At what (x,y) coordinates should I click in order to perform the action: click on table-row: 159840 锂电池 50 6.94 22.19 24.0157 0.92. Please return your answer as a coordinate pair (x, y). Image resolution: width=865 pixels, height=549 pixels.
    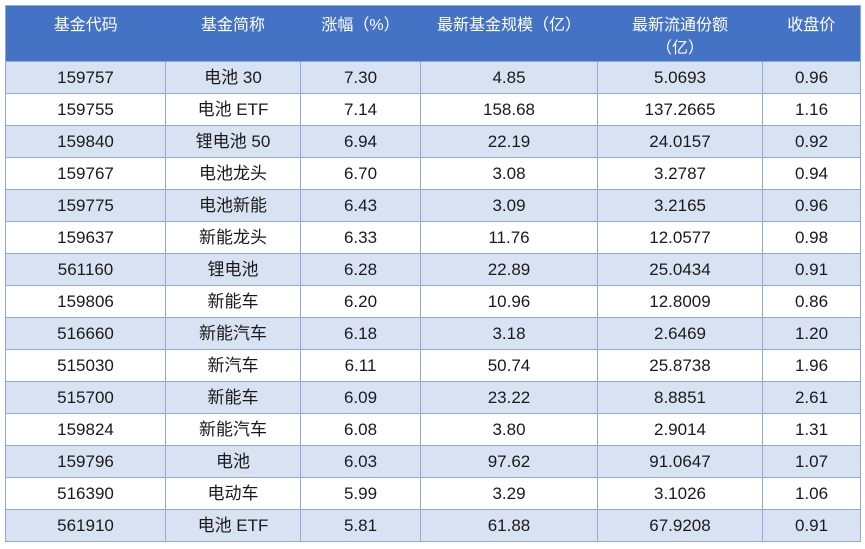
    Looking at the image, I should click on (433, 141).